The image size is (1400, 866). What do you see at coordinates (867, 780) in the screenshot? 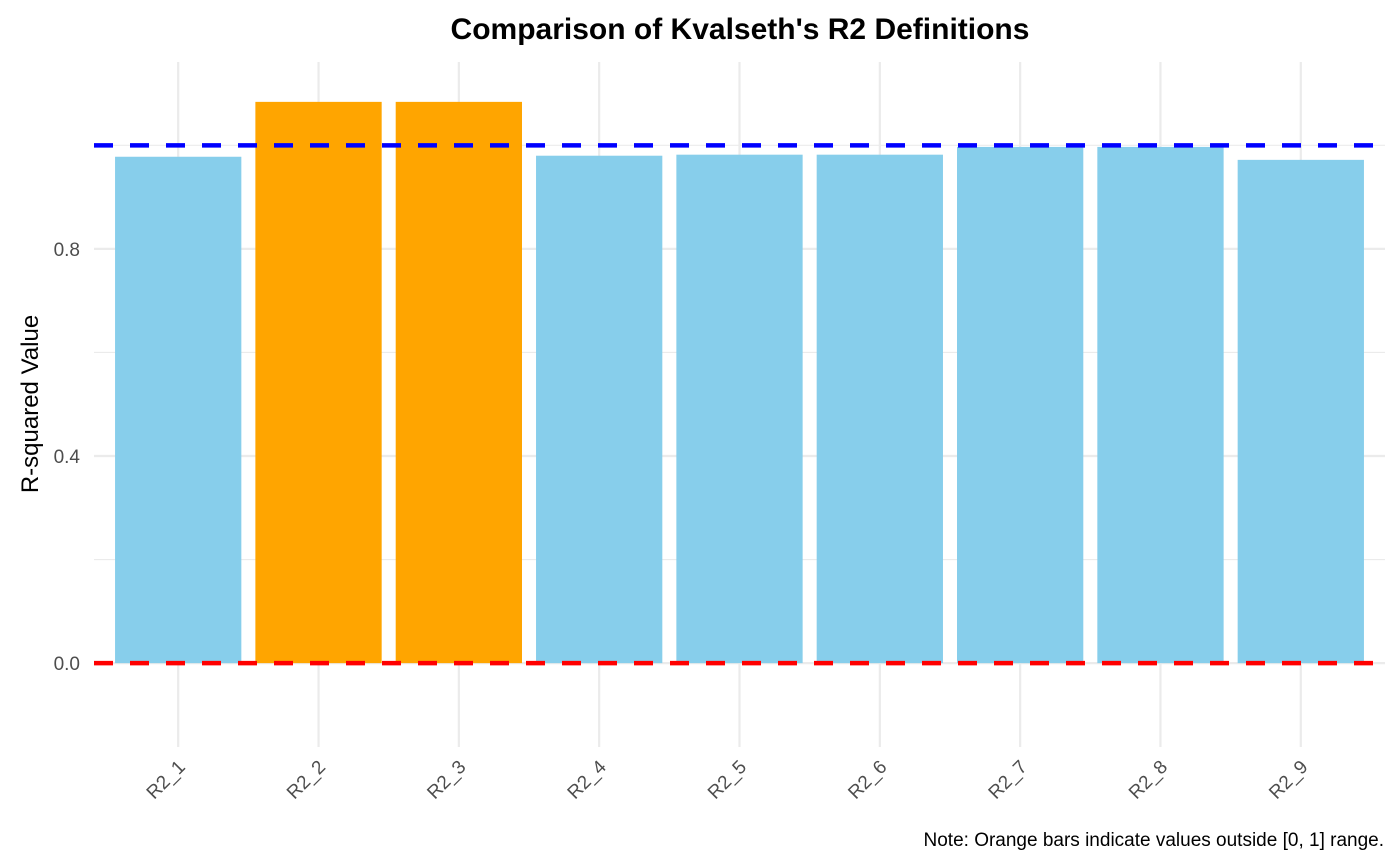
I see `x-tick-label: R2_6` at bounding box center [867, 780].